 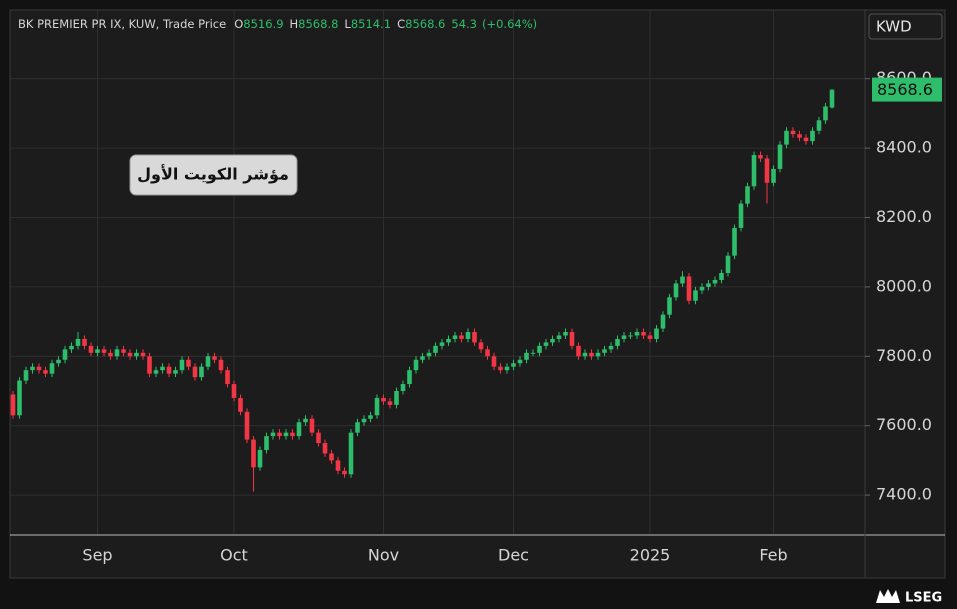 I want to click on change-percent: (+0.64%), so click(x=509, y=24).